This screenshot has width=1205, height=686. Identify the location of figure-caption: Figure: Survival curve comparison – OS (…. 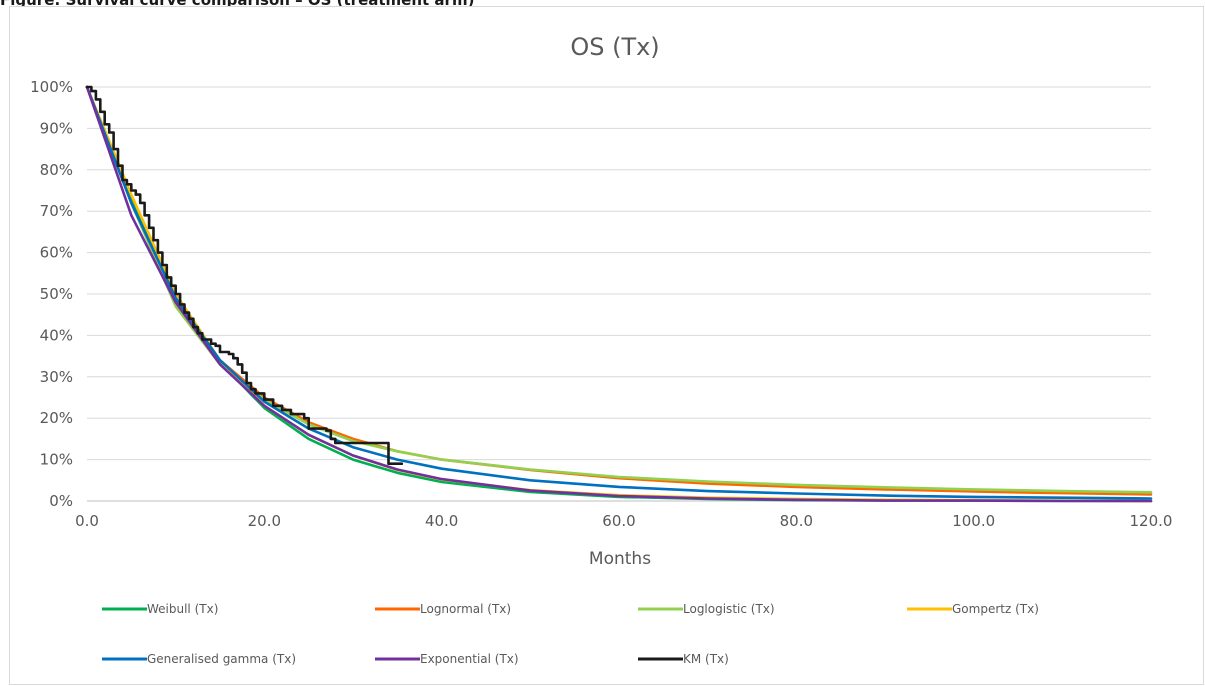
(237, 4).